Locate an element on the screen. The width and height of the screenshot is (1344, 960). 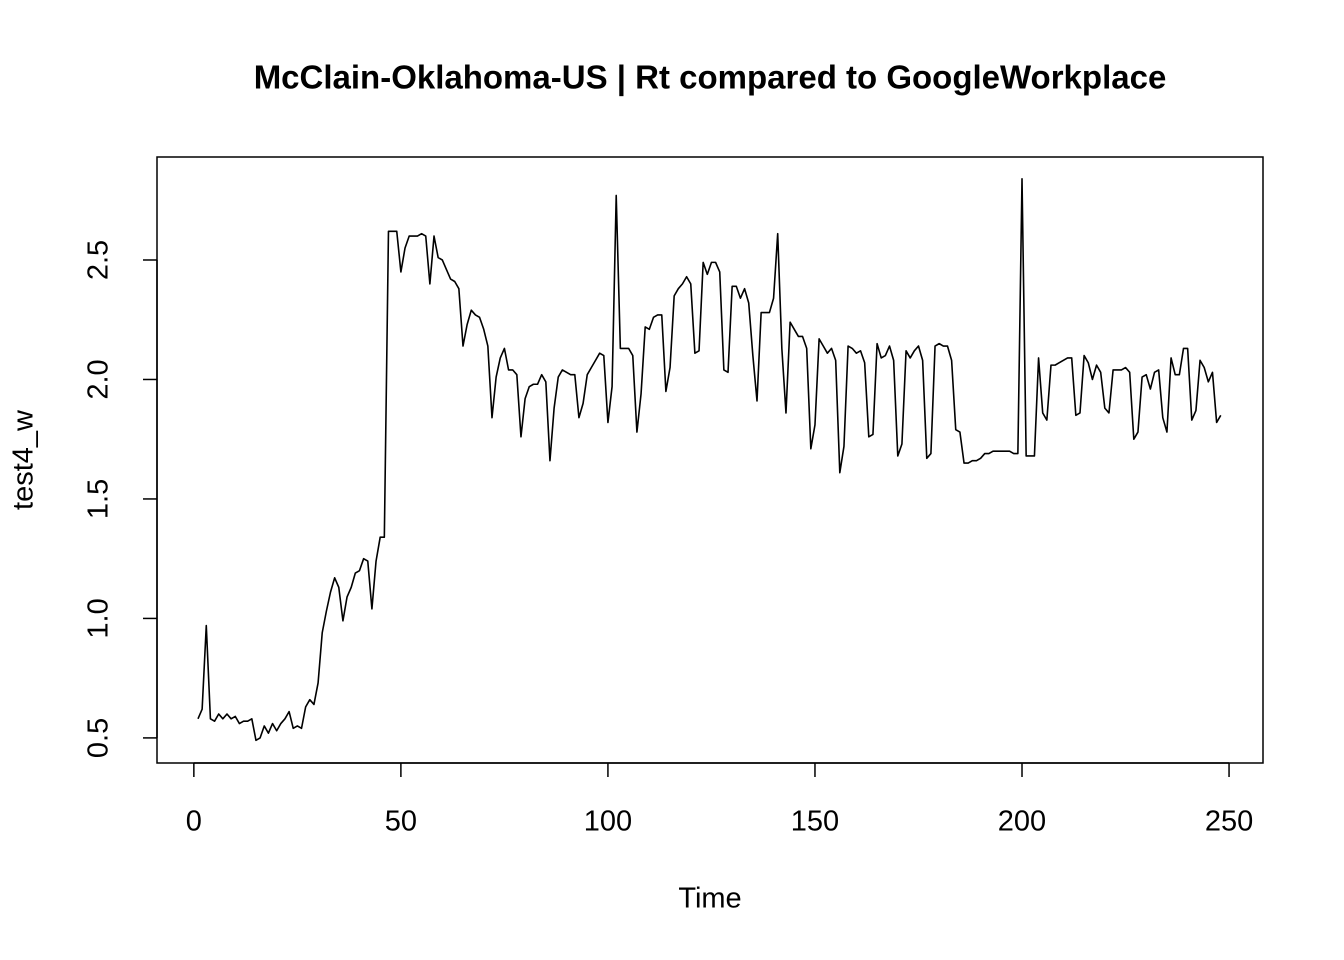
y-tick-label: 0.5 is located at coordinates (99, 738).